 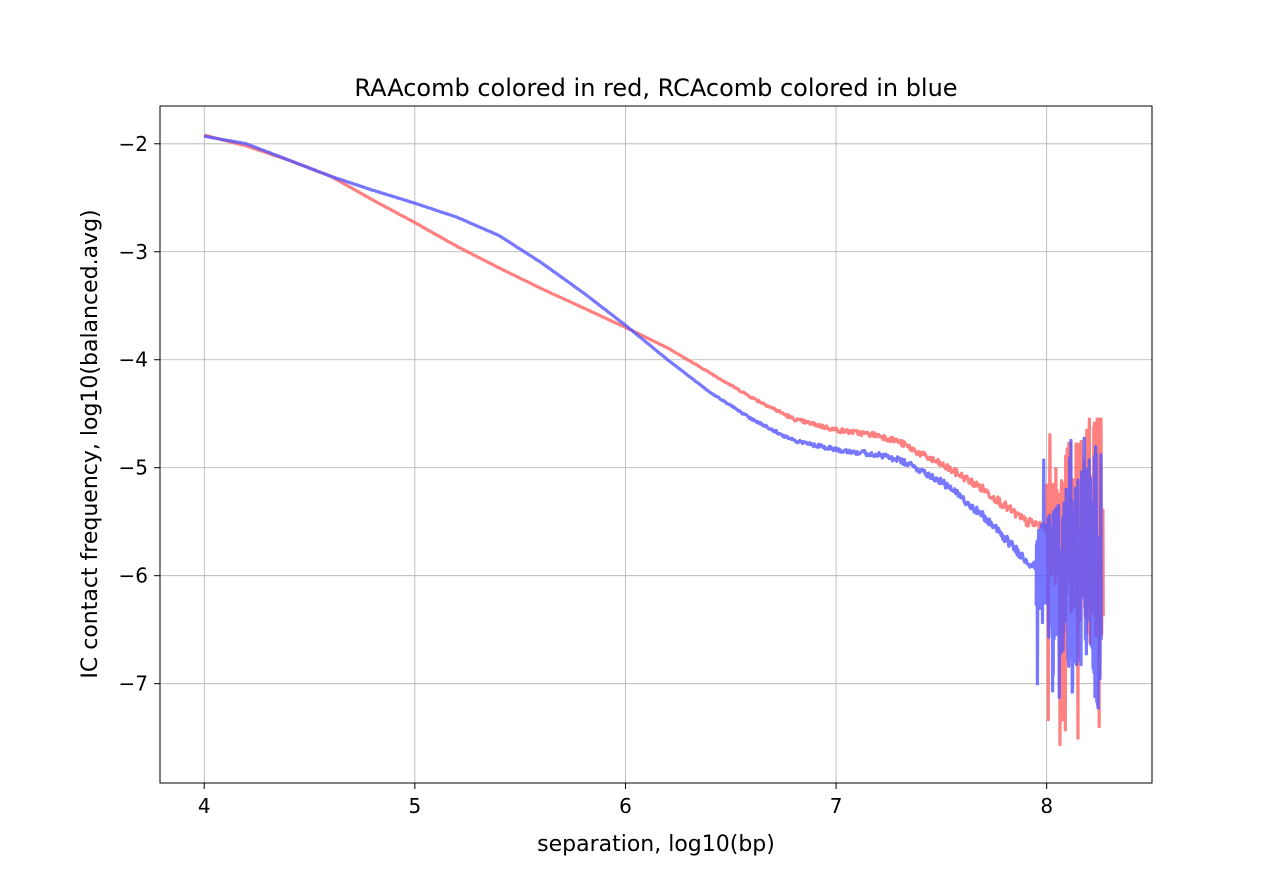 I want to click on x-tick-label: 7, so click(x=836, y=806).